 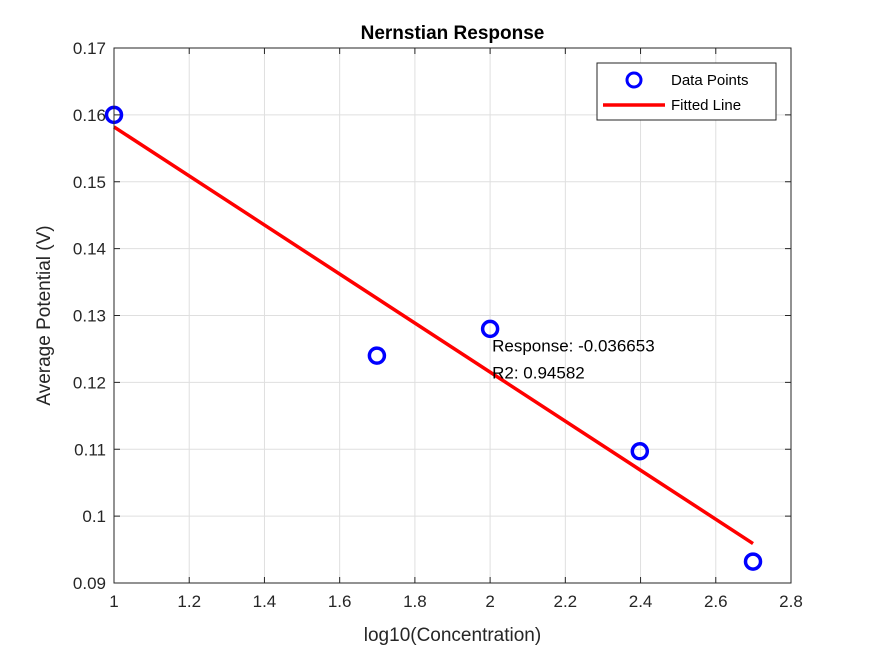 What do you see at coordinates (791, 601) in the screenshot?
I see `x-tick-label: 2.8` at bounding box center [791, 601].